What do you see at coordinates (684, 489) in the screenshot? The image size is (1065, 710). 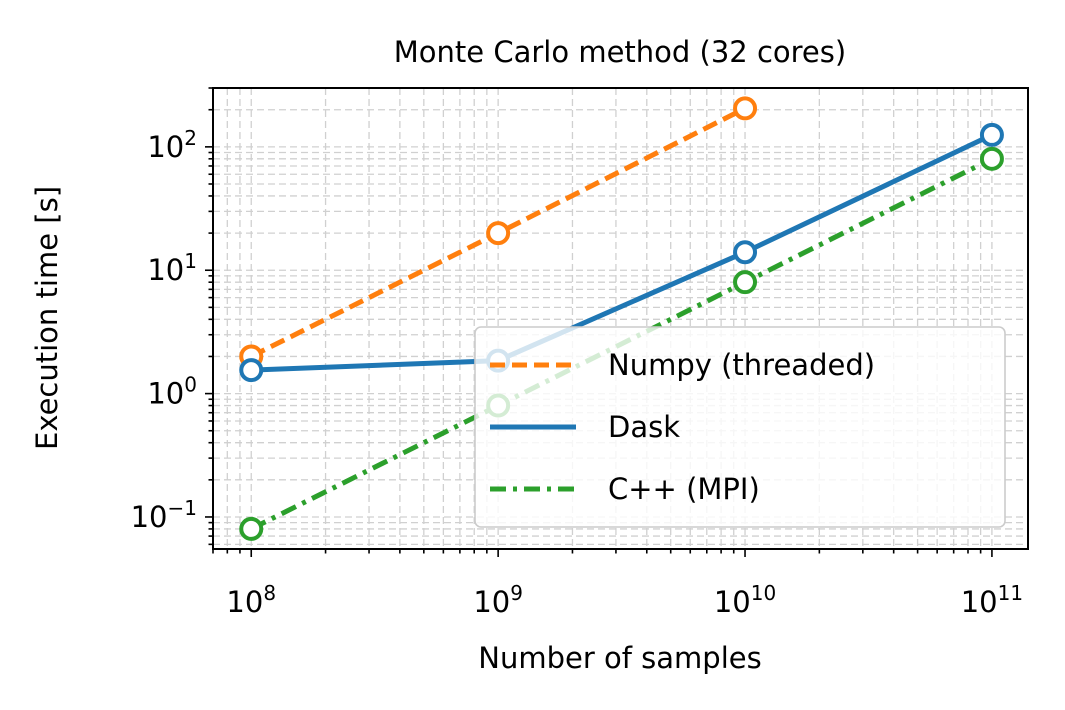 I see `legend-label: C++ (MPI)` at bounding box center [684, 489].